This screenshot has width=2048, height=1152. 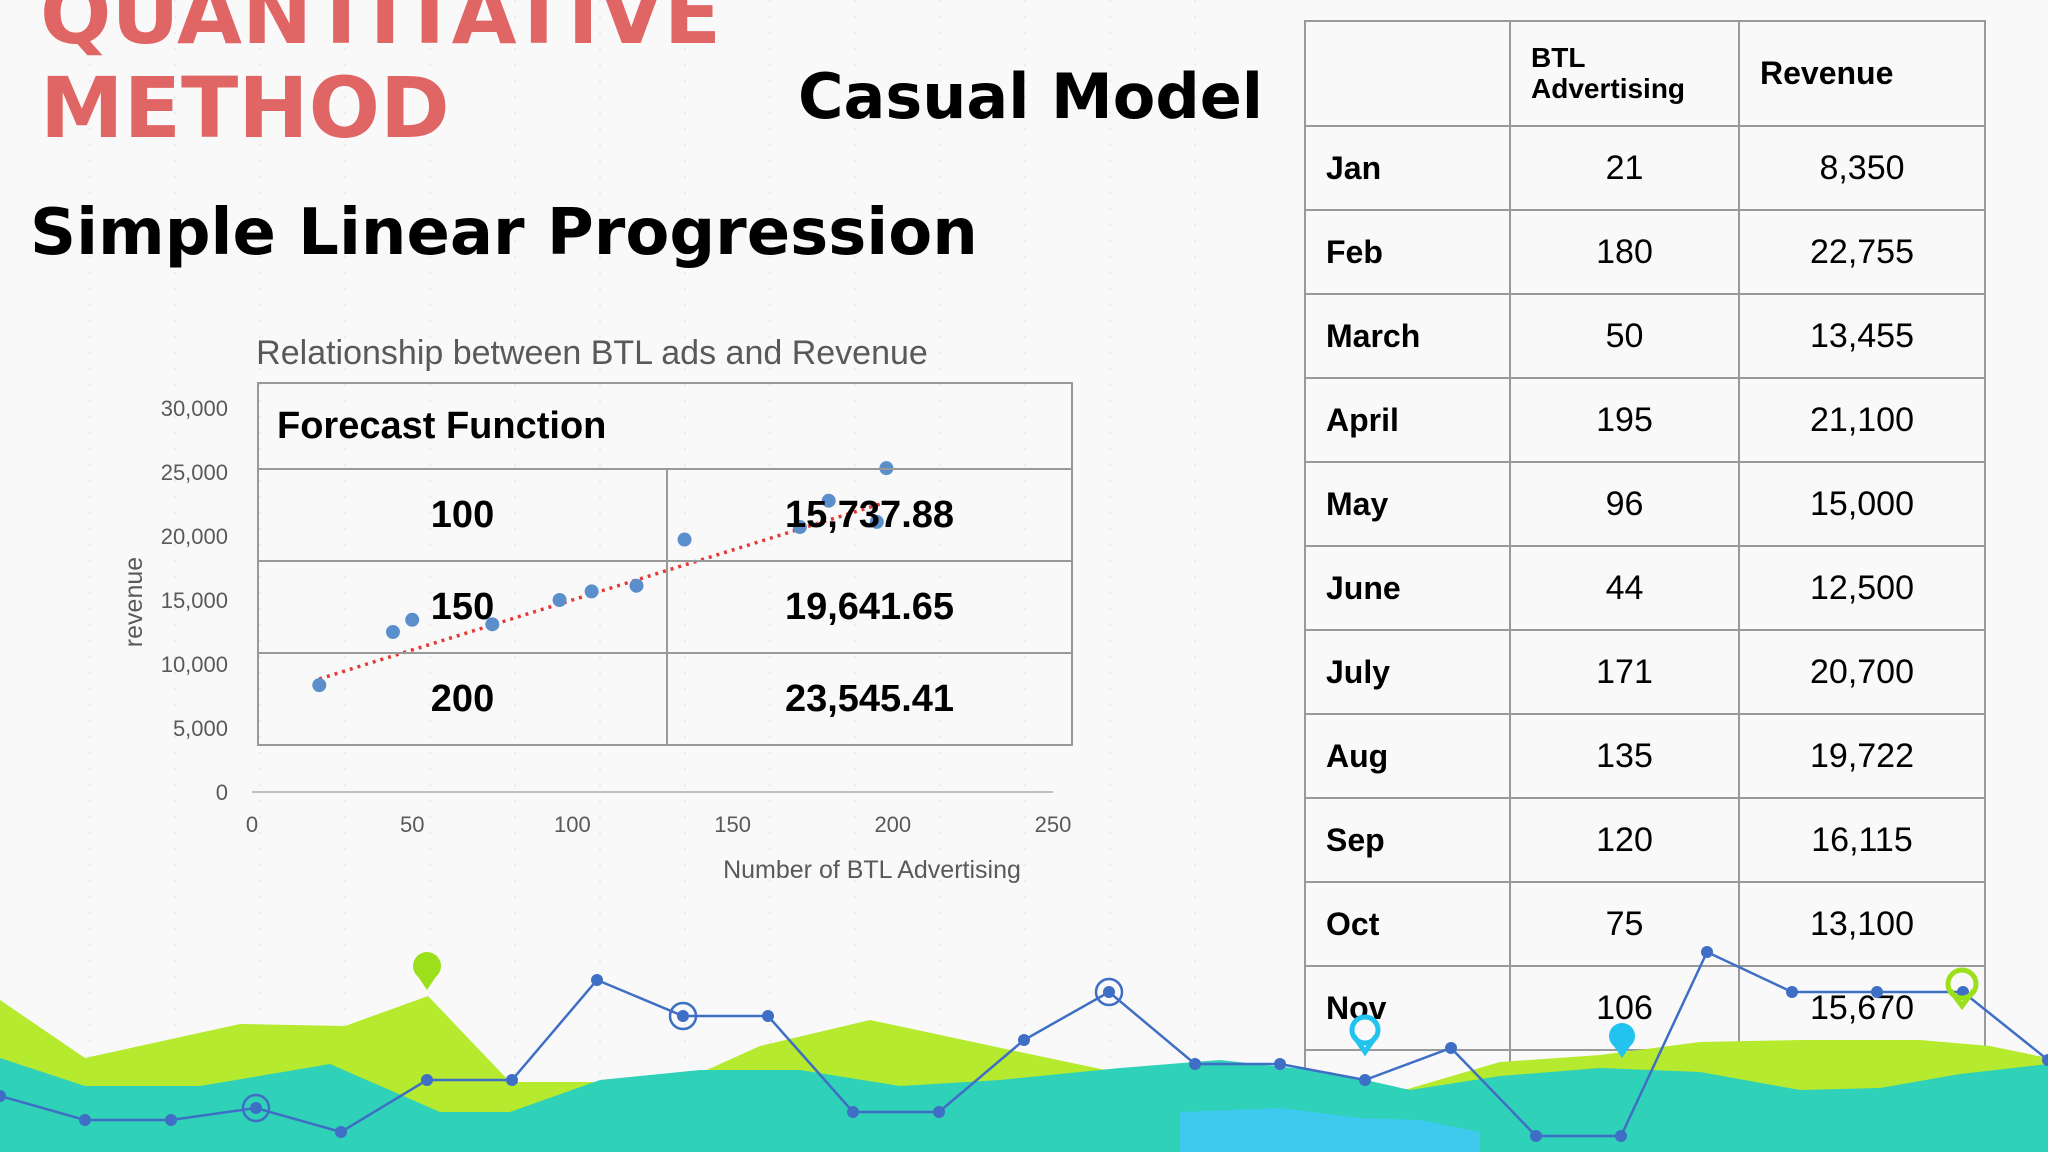 What do you see at coordinates (1407, 168) in the screenshot?
I see `month-cell: Jan` at bounding box center [1407, 168].